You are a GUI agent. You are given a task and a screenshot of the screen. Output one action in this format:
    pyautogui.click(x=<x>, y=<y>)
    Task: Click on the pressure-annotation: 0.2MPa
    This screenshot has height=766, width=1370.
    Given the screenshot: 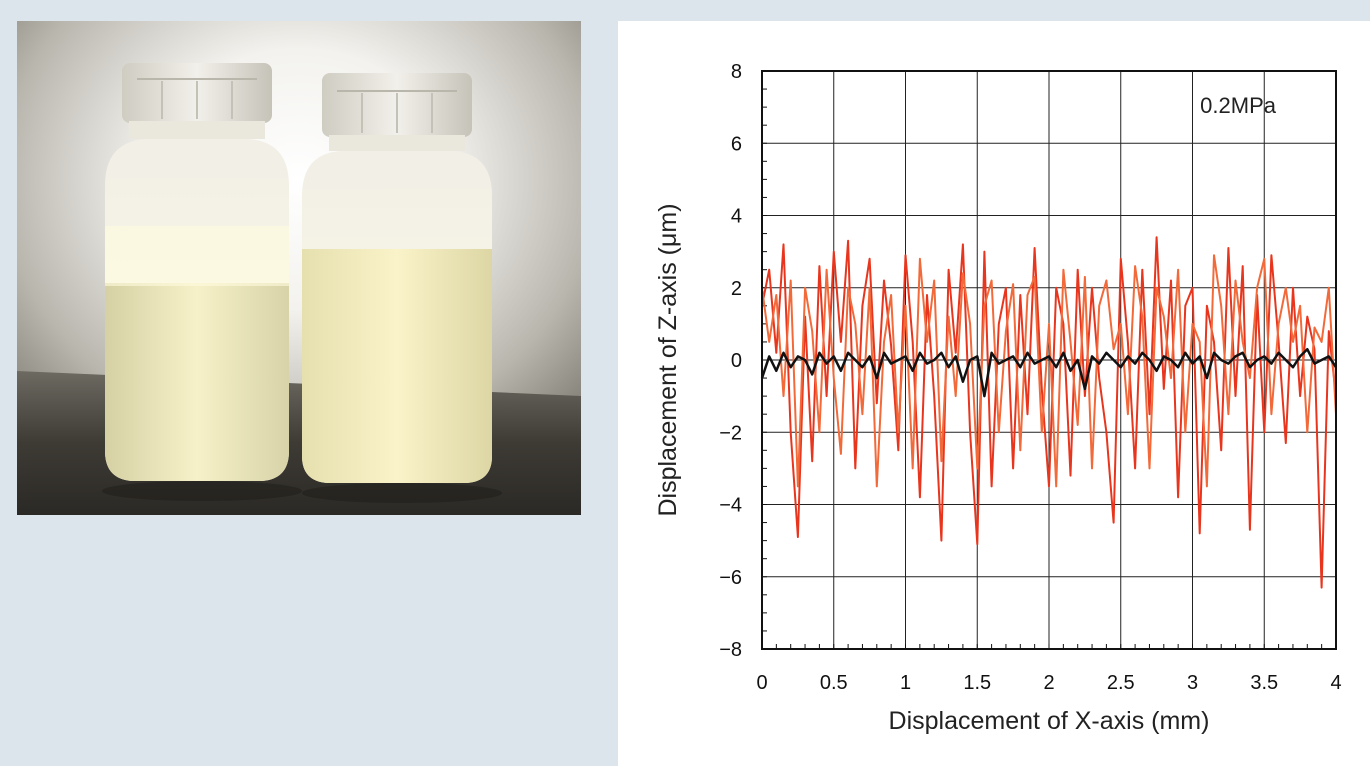 What is the action you would take?
    pyautogui.click(x=1238, y=105)
    